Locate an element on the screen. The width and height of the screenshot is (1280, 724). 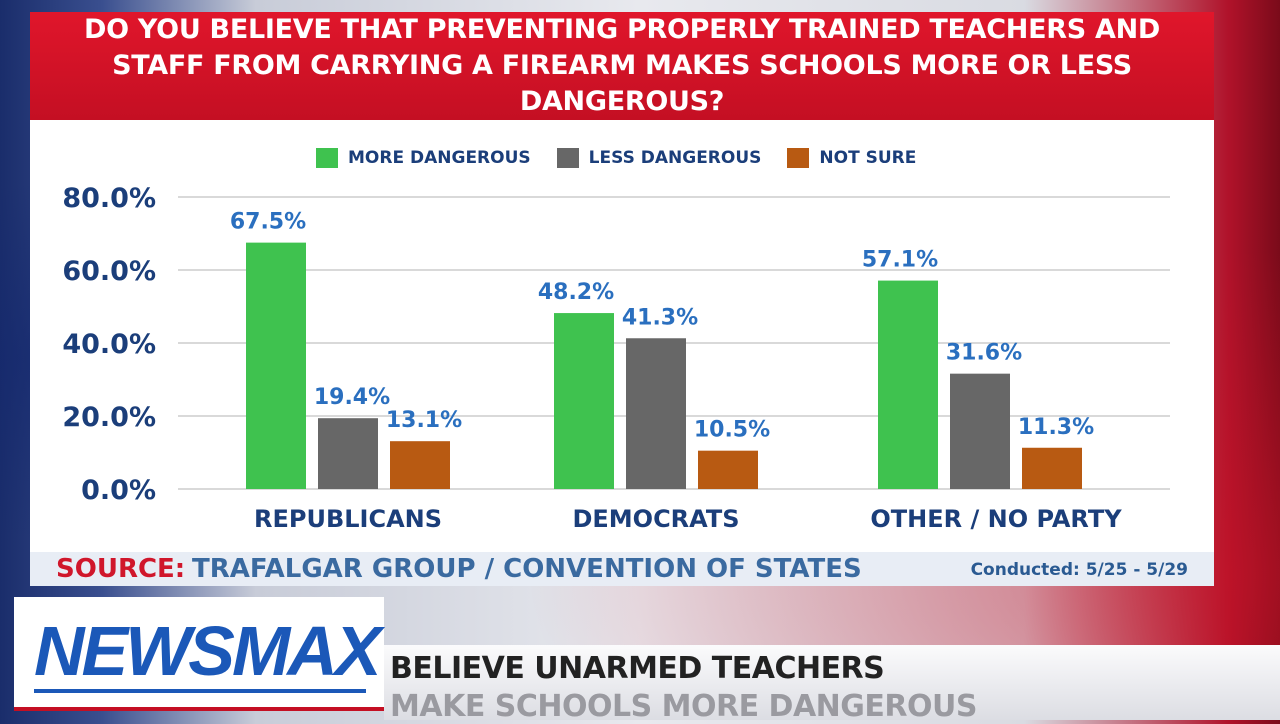
legend-item-not-sure: NOT SURE is located at coordinates (851, 158).